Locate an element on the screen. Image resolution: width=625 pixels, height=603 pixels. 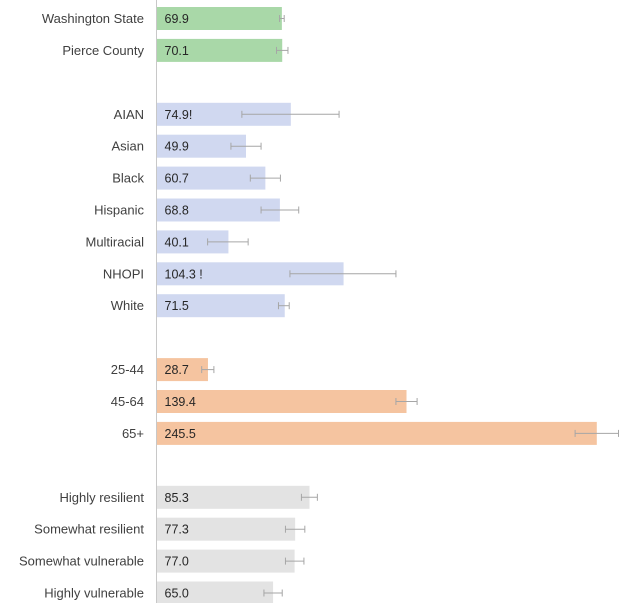
bar-row-black: Black 60.7 is located at coordinates (196, 178).